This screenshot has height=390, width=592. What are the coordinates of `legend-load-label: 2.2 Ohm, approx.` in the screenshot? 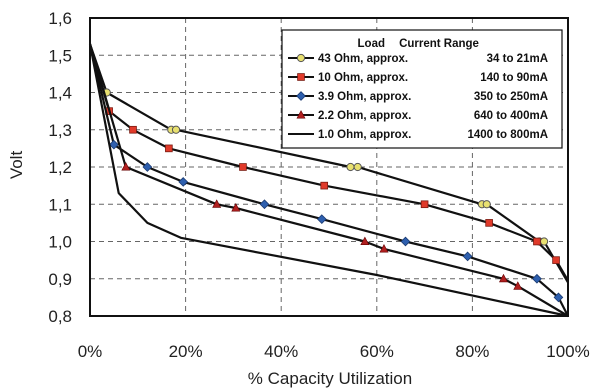 It's located at (364, 116).